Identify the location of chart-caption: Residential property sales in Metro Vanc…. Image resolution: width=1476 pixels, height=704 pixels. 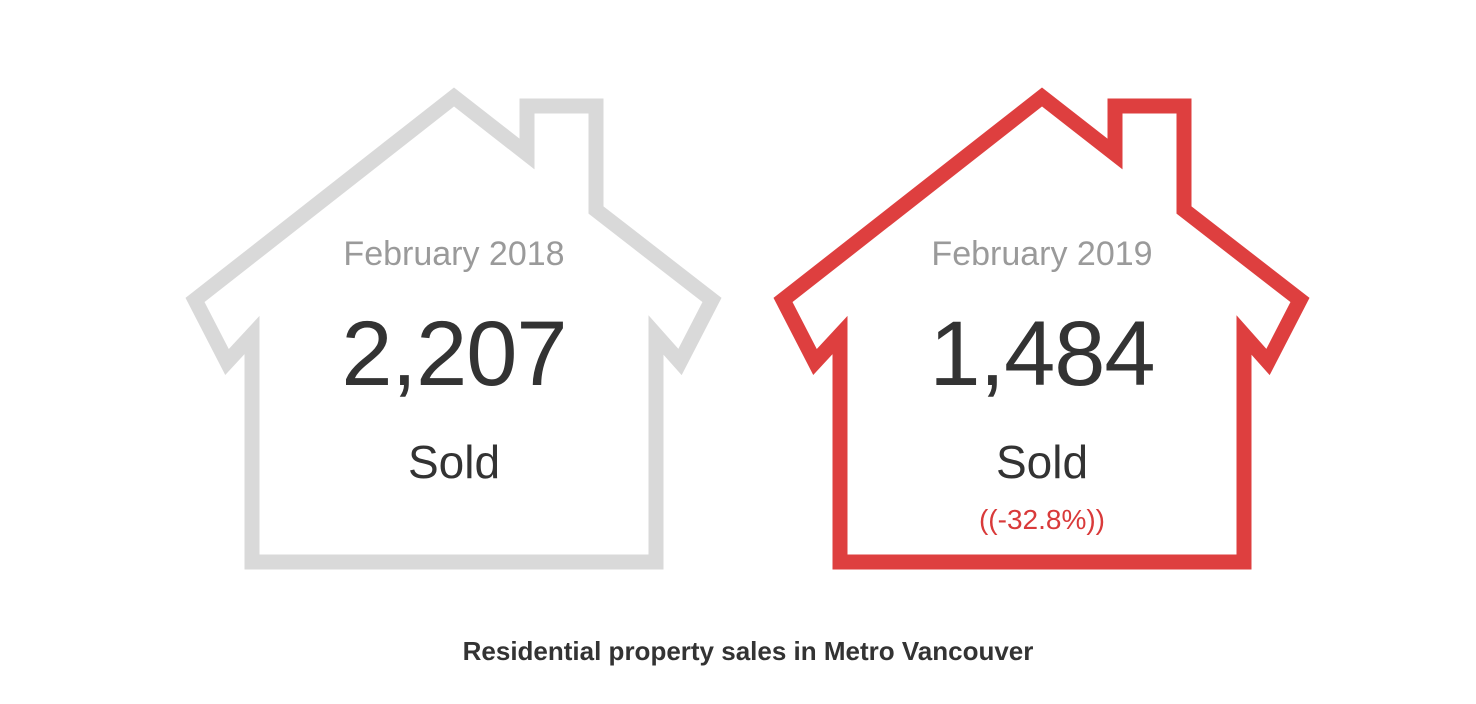
(748, 651).